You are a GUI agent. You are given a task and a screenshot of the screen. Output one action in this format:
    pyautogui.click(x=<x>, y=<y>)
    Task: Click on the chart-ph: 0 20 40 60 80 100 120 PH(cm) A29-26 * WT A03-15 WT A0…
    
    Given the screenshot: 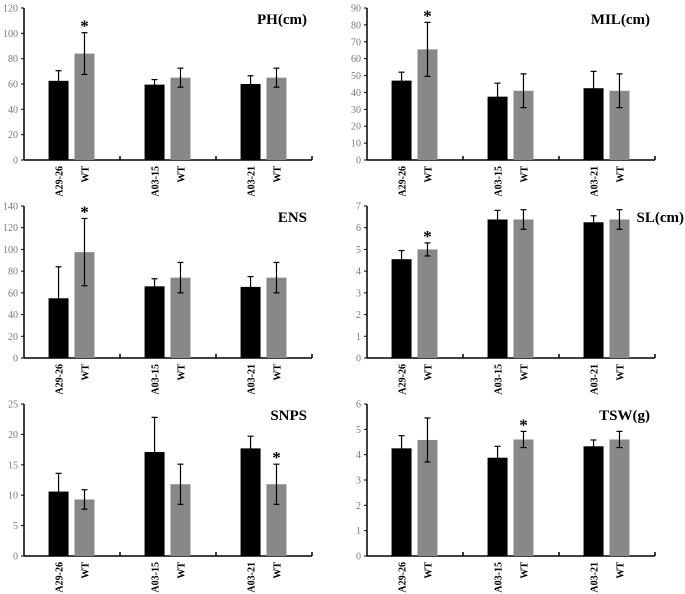 What is the action you would take?
    pyautogui.click(x=158, y=100)
    